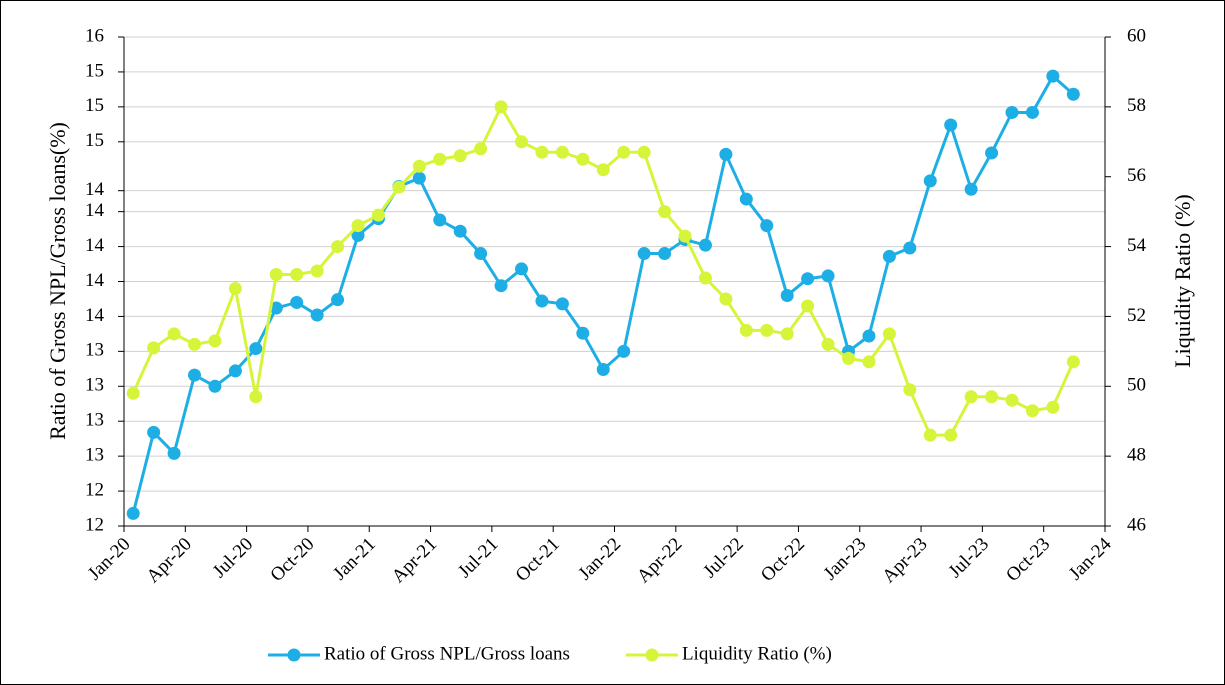 The height and width of the screenshot is (685, 1225). Describe the element at coordinates (1136, 315) in the screenshot. I see `y2-tick-label: 52` at that location.